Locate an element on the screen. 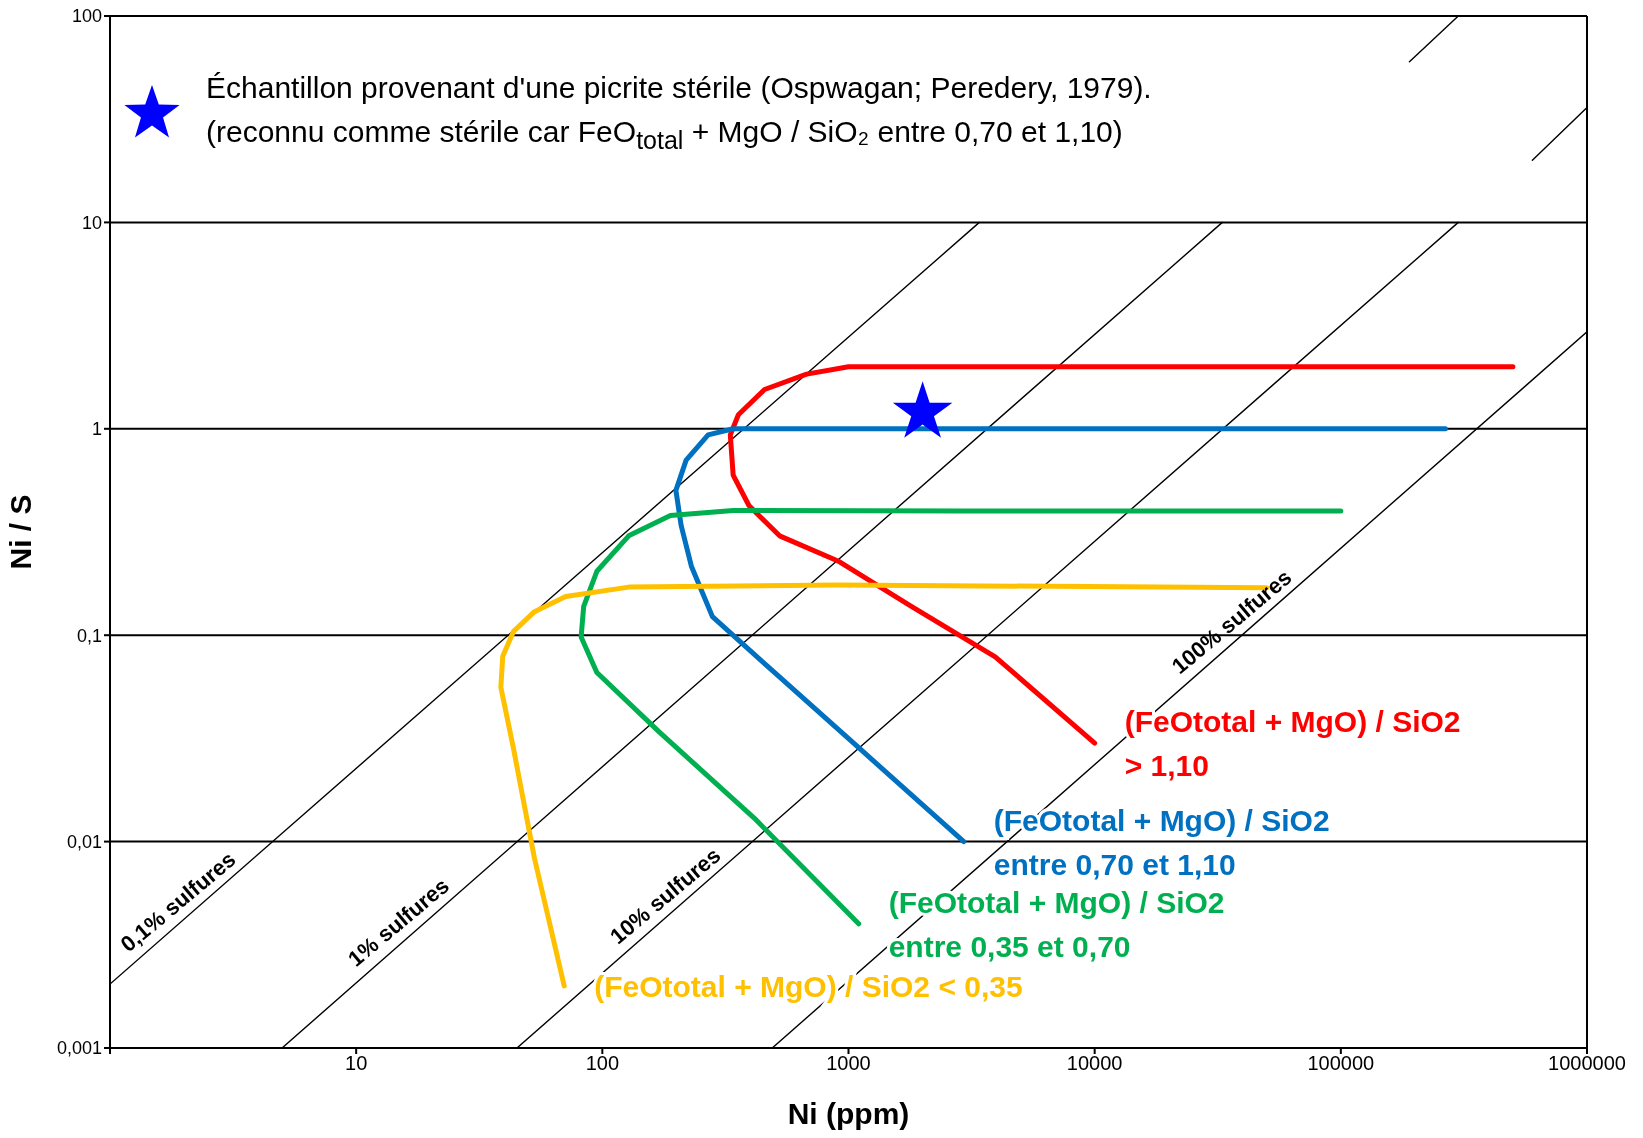  x-tick-label: 100 is located at coordinates (602, 1063).